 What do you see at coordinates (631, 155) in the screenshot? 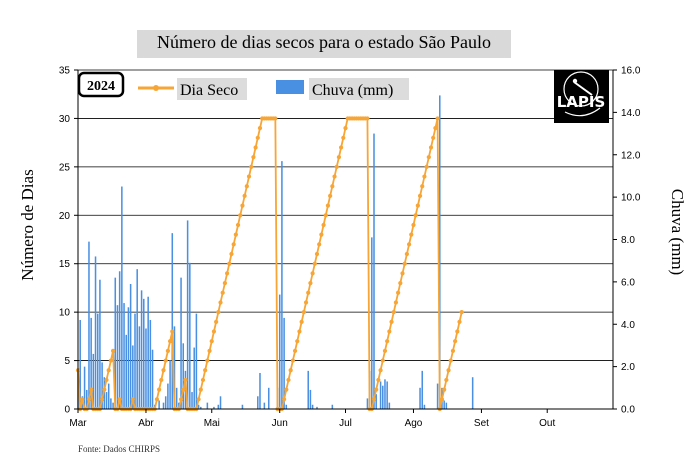
I see `right-tick-label: 12.0` at bounding box center [631, 155].